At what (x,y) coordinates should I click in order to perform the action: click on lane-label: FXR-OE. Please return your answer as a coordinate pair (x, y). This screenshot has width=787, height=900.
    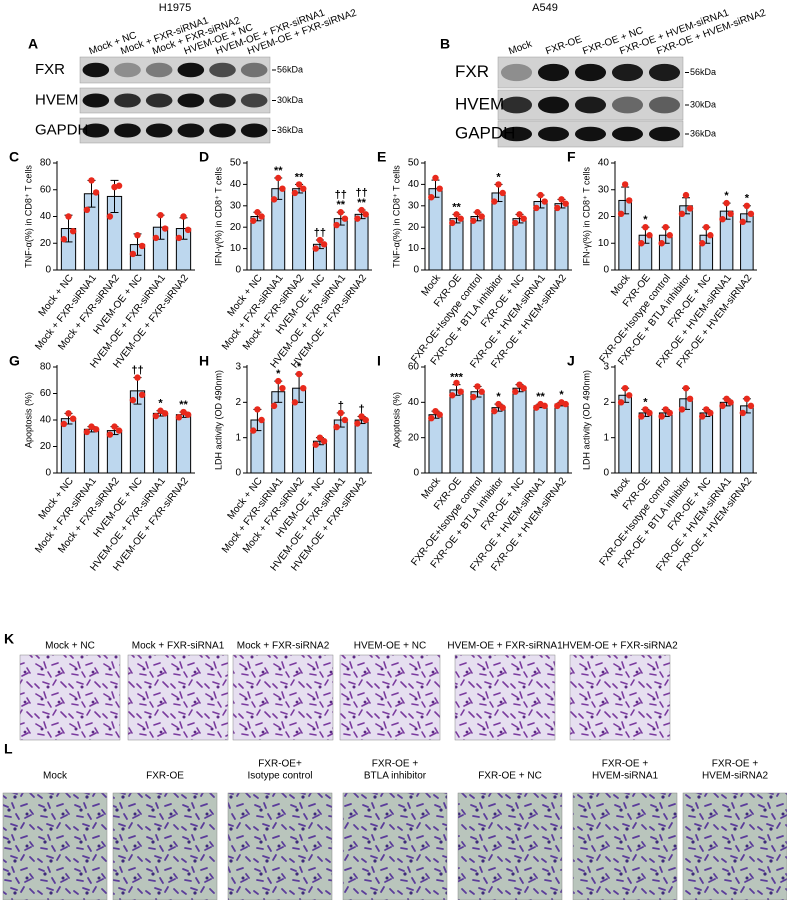
    Looking at the image, I should click on (564, 45).